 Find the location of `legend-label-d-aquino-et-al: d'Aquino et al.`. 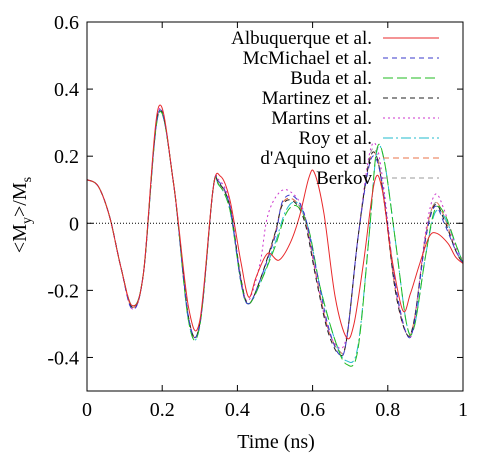

legend-label-d-aquino-et-al: d'Aquino et al. is located at coordinates (316, 158).